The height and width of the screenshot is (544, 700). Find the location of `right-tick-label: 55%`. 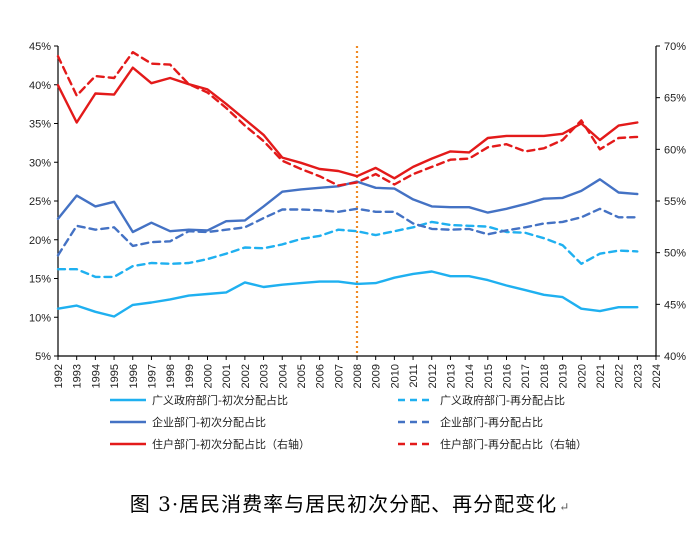

right-tick-label: 55% is located at coordinates (675, 202).